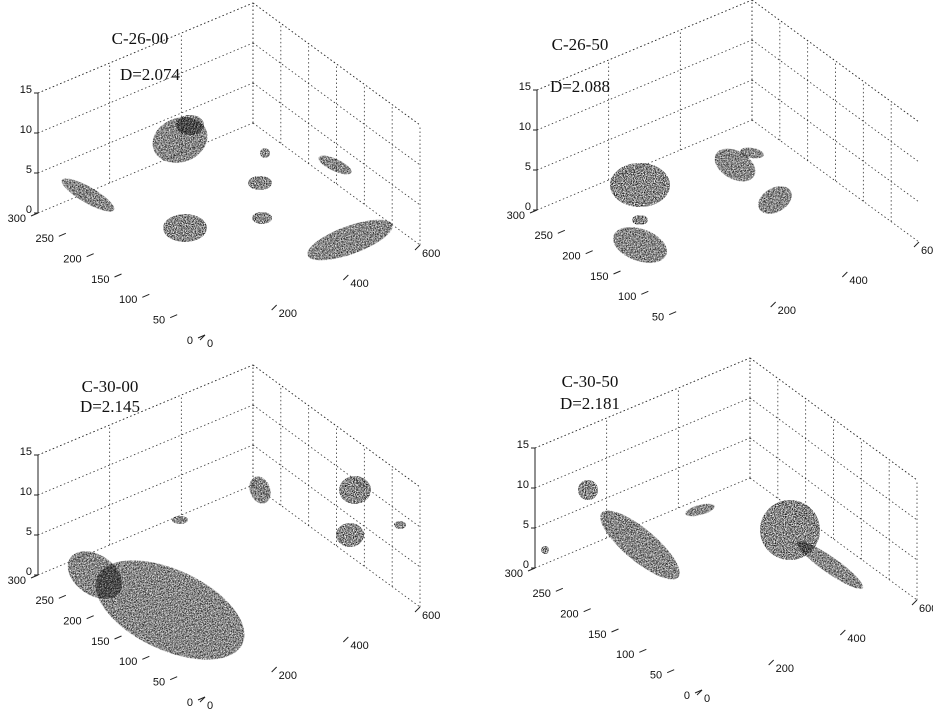  I want to click on panel-subtitle: D=2.088, so click(580, 86).